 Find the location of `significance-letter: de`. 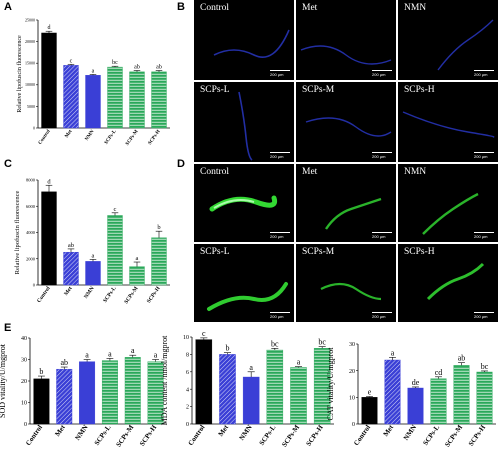

significance-letter: de is located at coordinates (416, 382).